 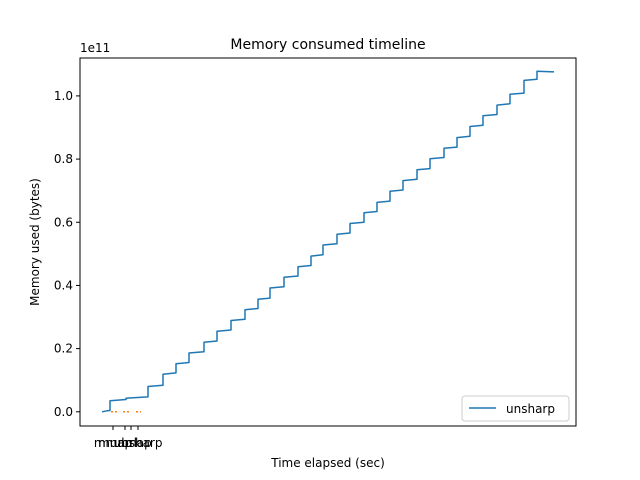 What do you see at coordinates (63, 412) in the screenshot?
I see `y-tick-label: 0.0` at bounding box center [63, 412].